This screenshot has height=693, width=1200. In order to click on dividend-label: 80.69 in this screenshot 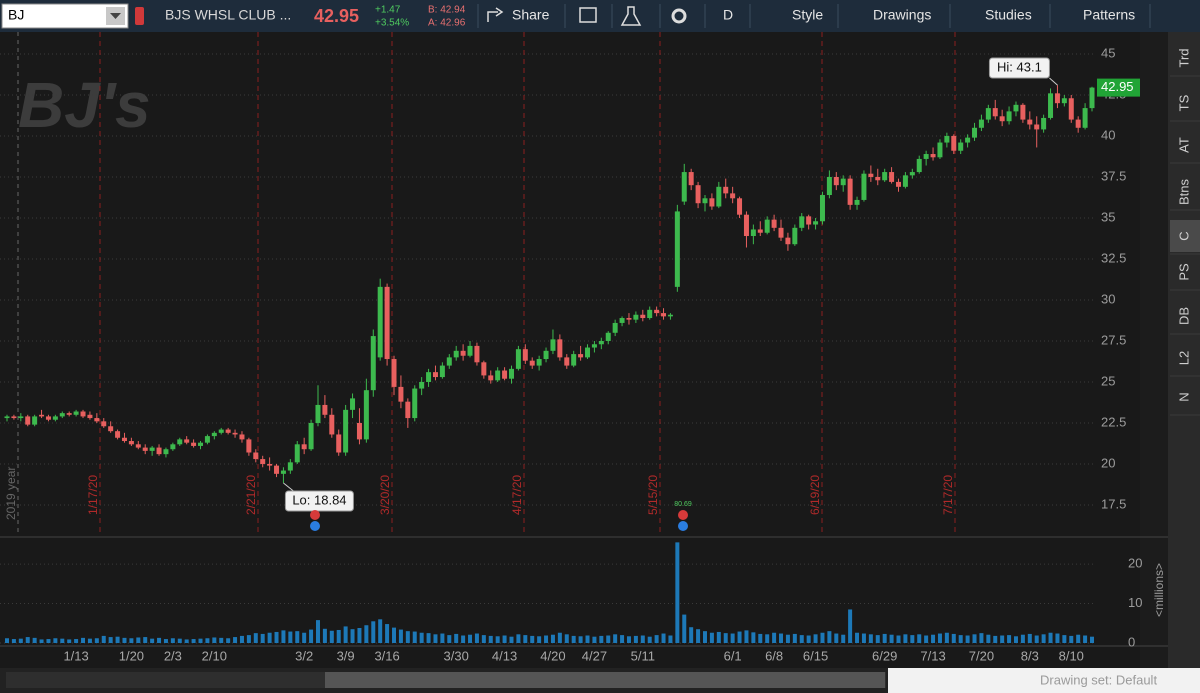, I will do `click(683, 504)`.